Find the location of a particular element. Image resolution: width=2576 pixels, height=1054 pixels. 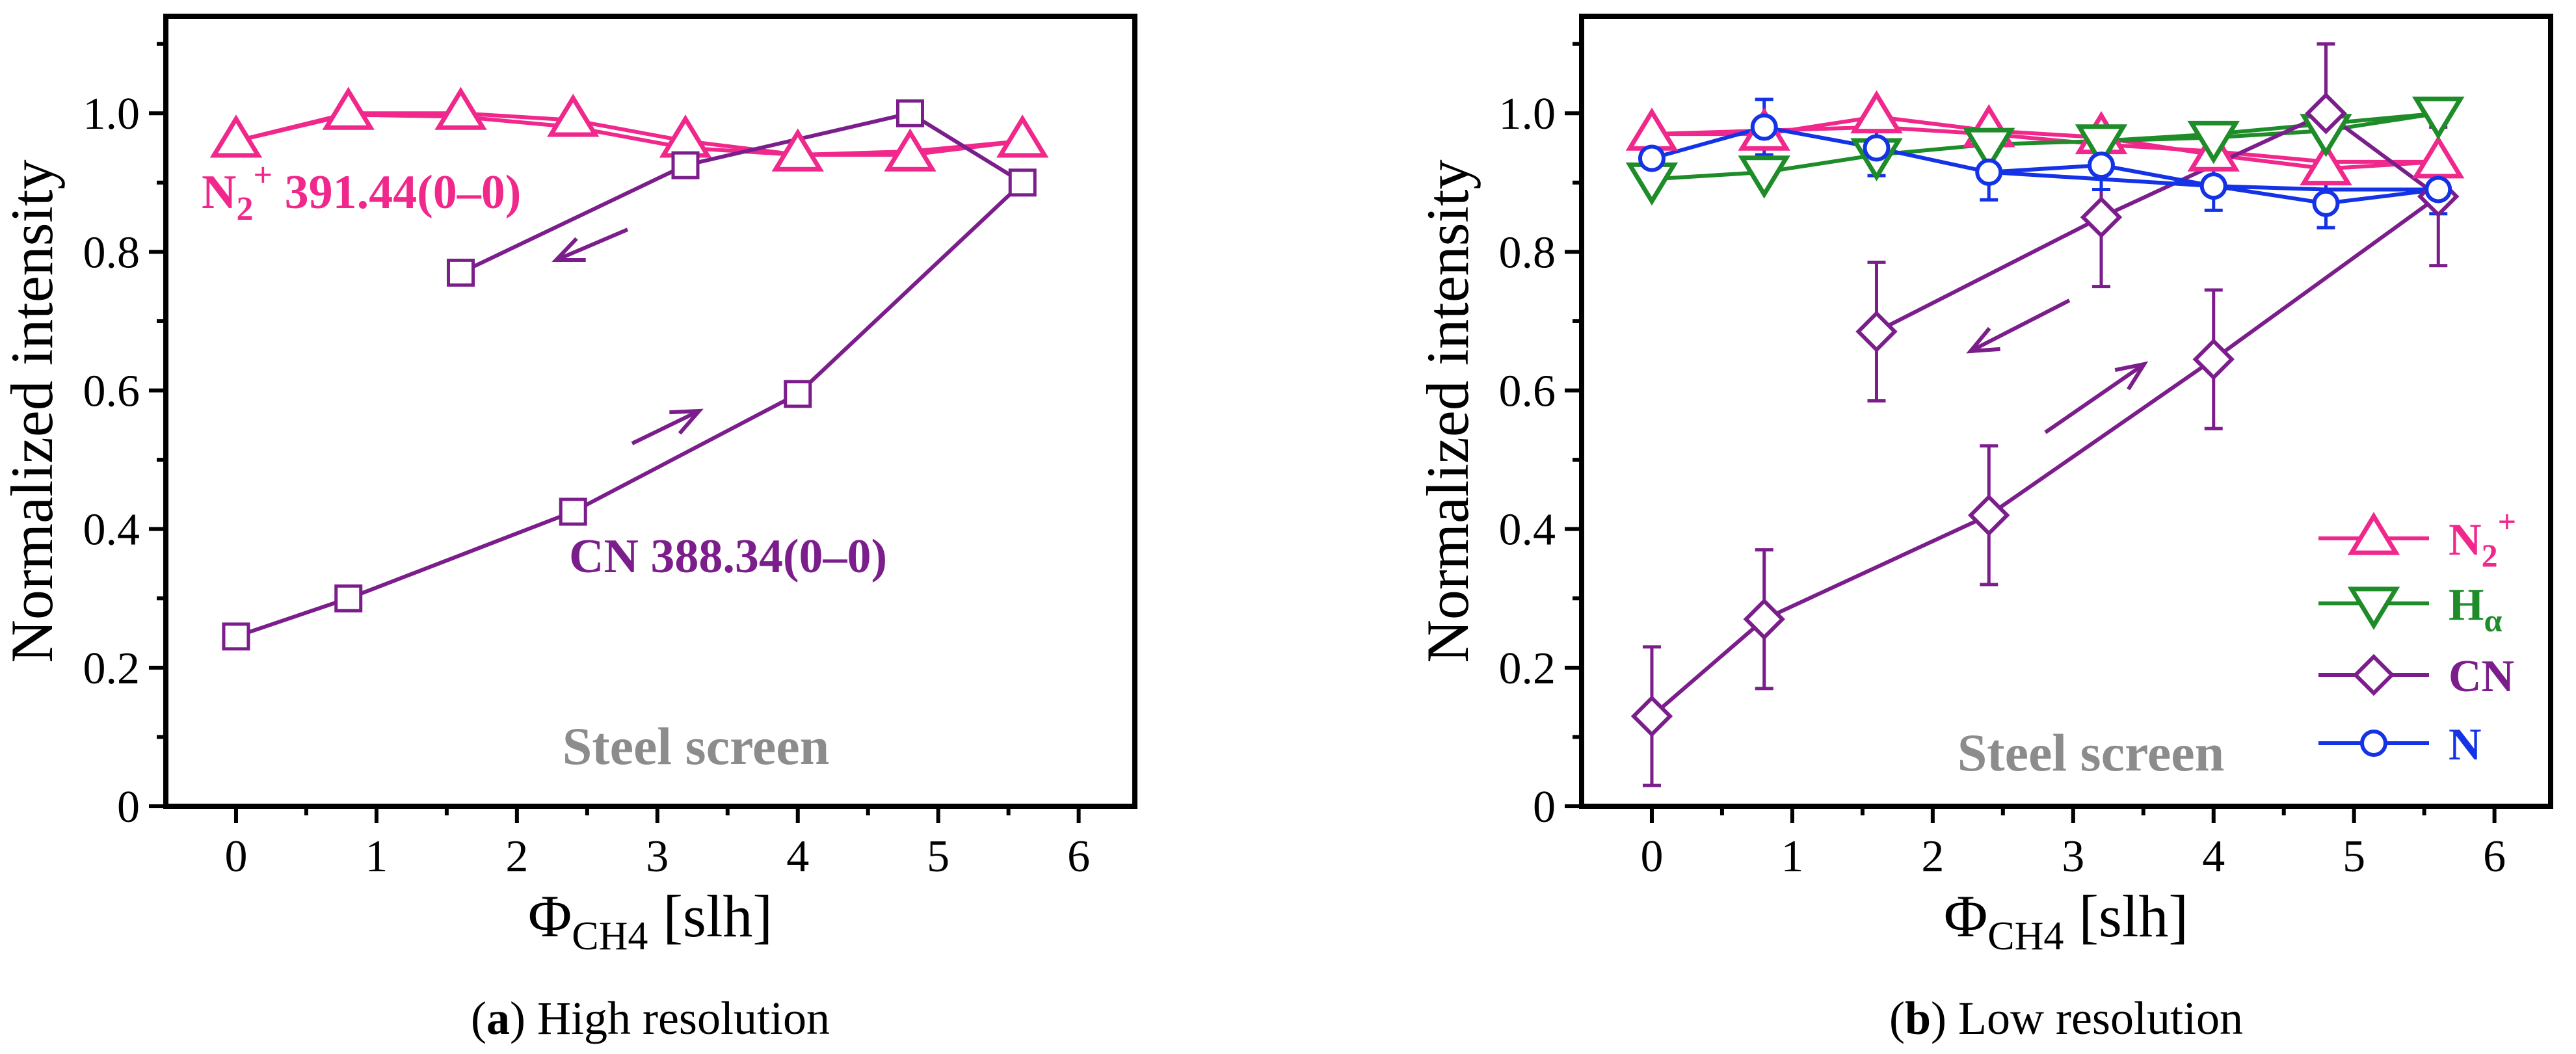

caption-letter: b is located at coordinates (1918, 1018).